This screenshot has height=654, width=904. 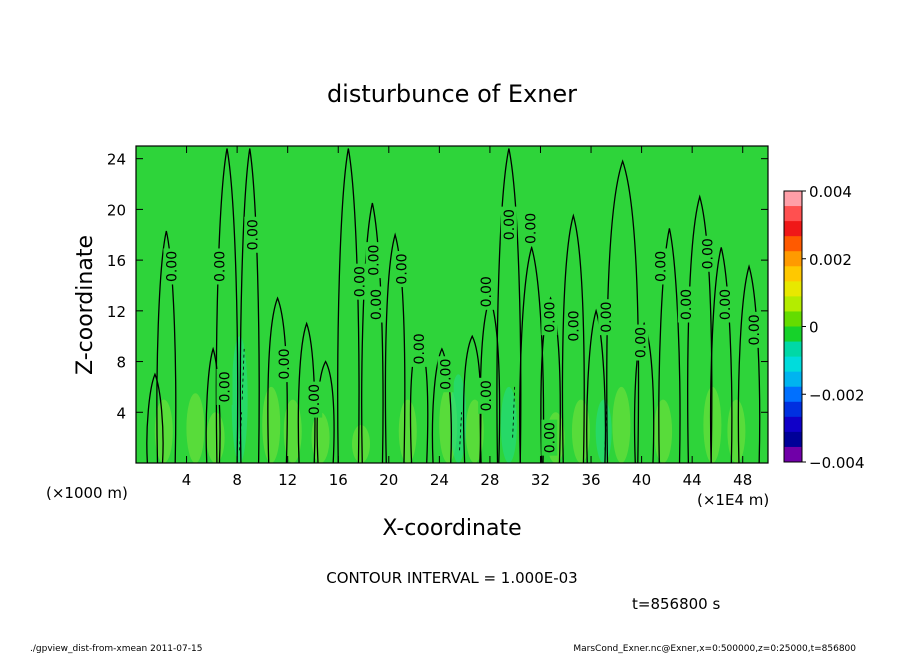 What do you see at coordinates (641, 480) in the screenshot?
I see `x-tick-label: 40` at bounding box center [641, 480].